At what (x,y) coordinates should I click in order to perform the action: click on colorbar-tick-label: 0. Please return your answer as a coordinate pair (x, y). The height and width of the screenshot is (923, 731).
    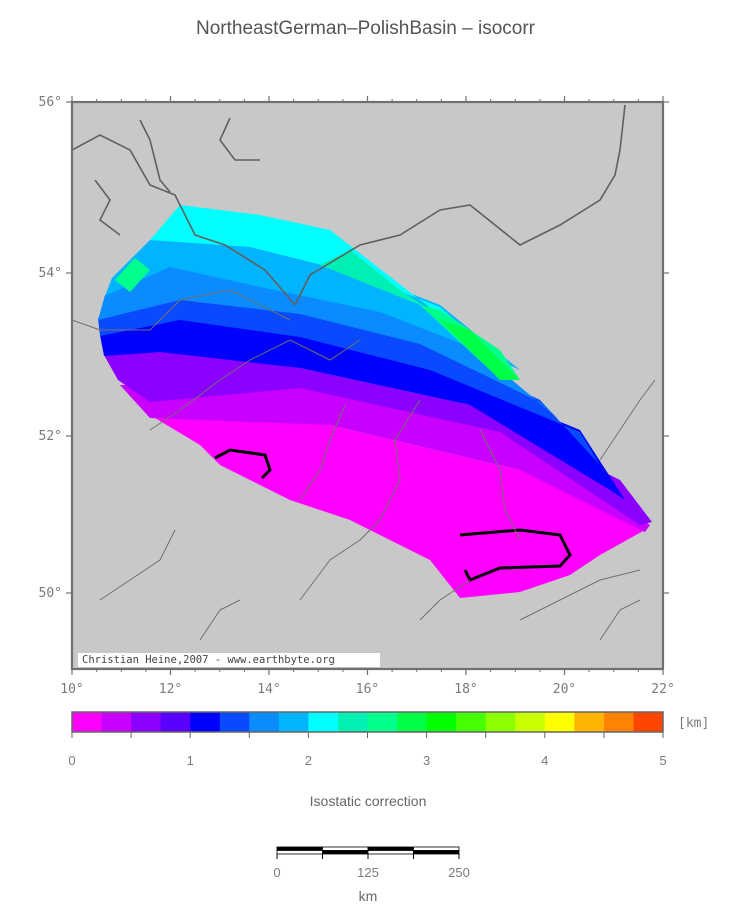
    Looking at the image, I should click on (71, 760).